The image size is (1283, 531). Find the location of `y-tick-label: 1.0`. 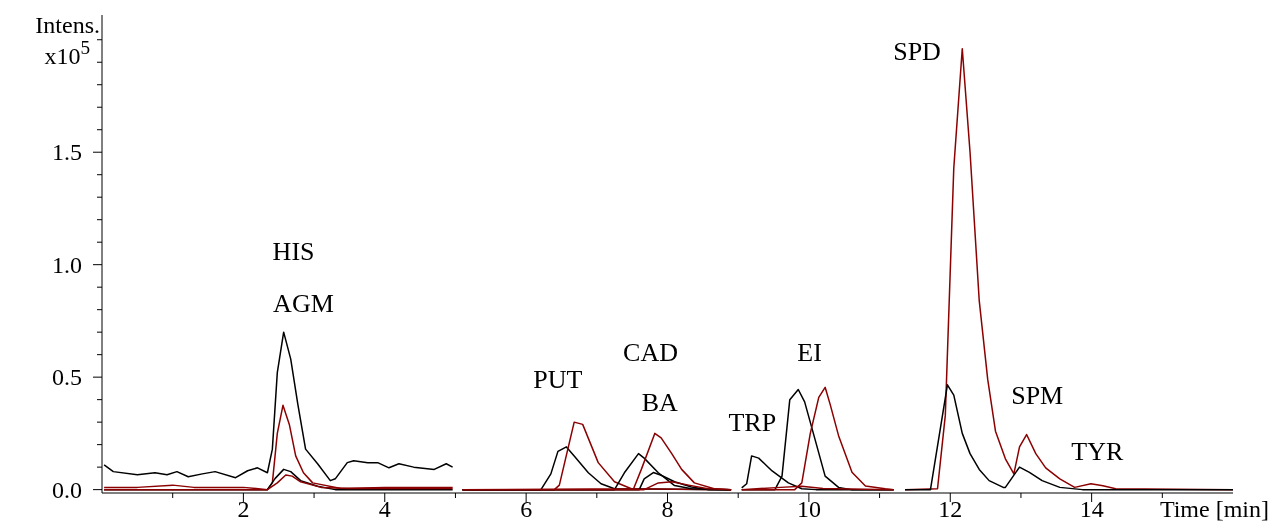

y-tick-label: 1.0 is located at coordinates (67, 264).